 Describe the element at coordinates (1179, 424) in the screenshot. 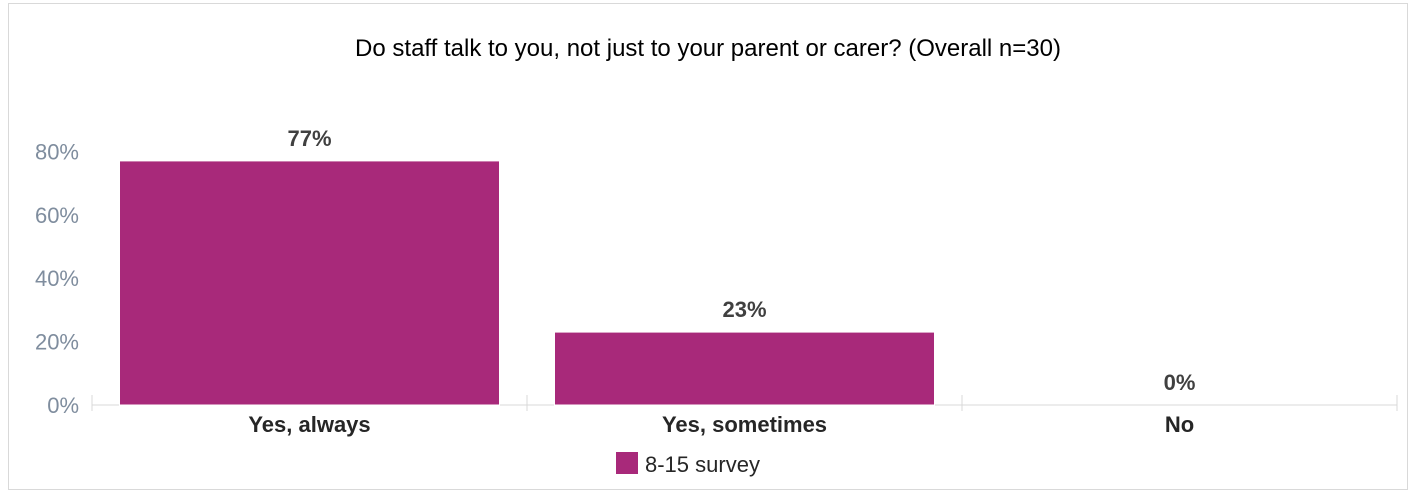

I see `category-label: No` at that location.